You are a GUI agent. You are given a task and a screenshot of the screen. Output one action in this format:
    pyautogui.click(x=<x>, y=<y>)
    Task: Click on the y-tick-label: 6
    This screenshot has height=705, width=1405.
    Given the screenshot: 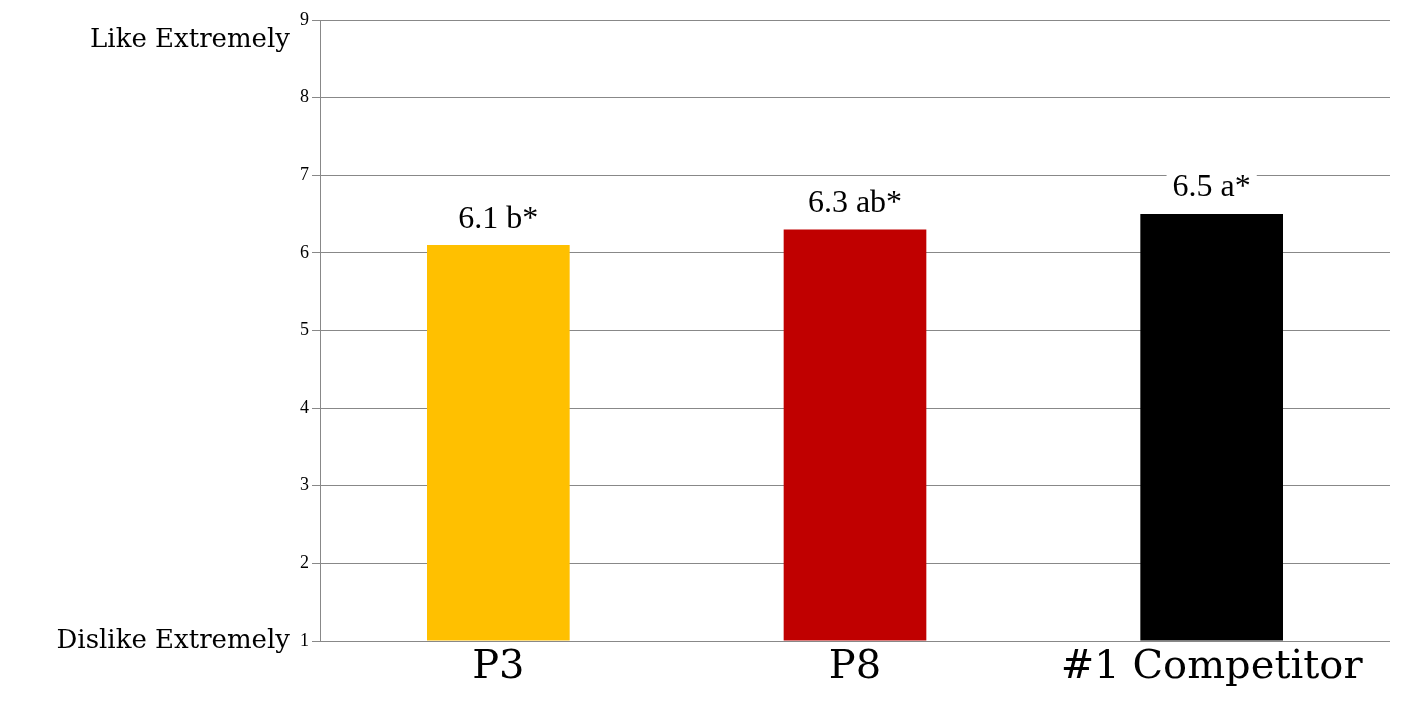 What is the action you would take?
    pyautogui.click(x=304, y=251)
    